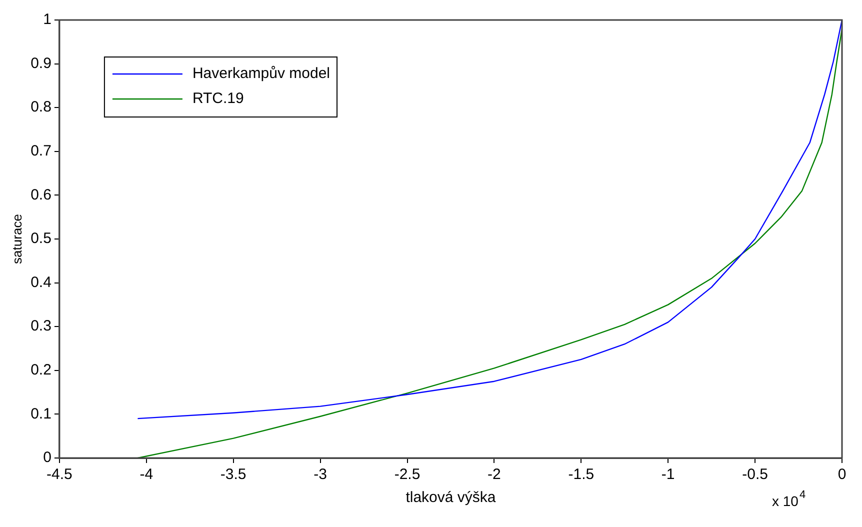  Describe the element at coordinates (320, 475) in the screenshot. I see `x-tick-label: -3` at that location.